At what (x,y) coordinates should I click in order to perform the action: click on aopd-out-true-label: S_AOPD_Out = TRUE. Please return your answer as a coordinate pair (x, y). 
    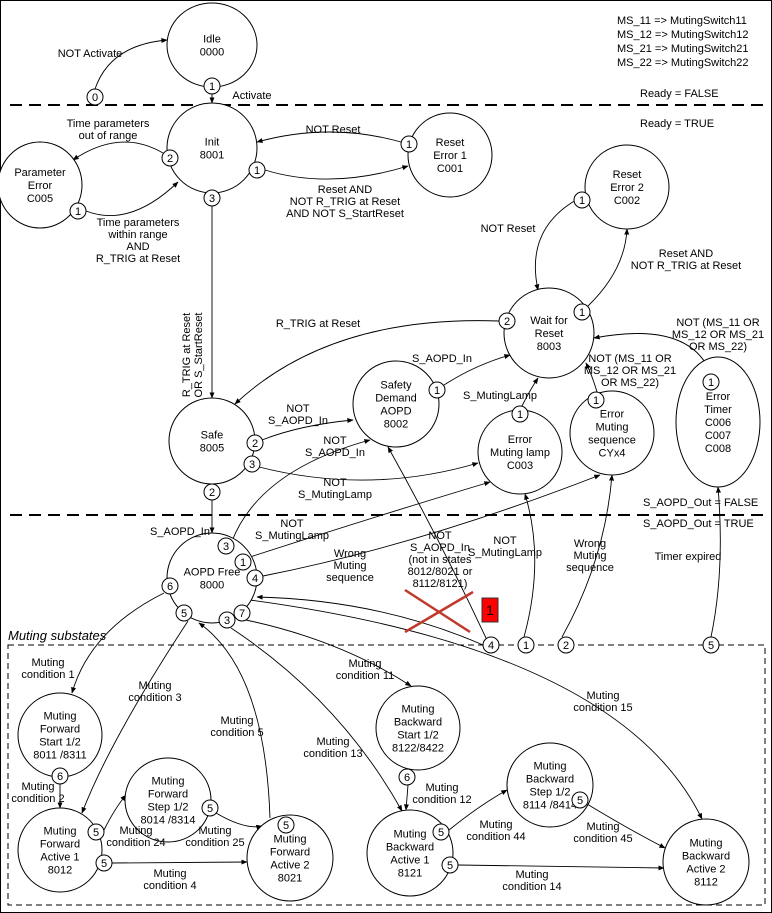
    Looking at the image, I should click on (698, 524).